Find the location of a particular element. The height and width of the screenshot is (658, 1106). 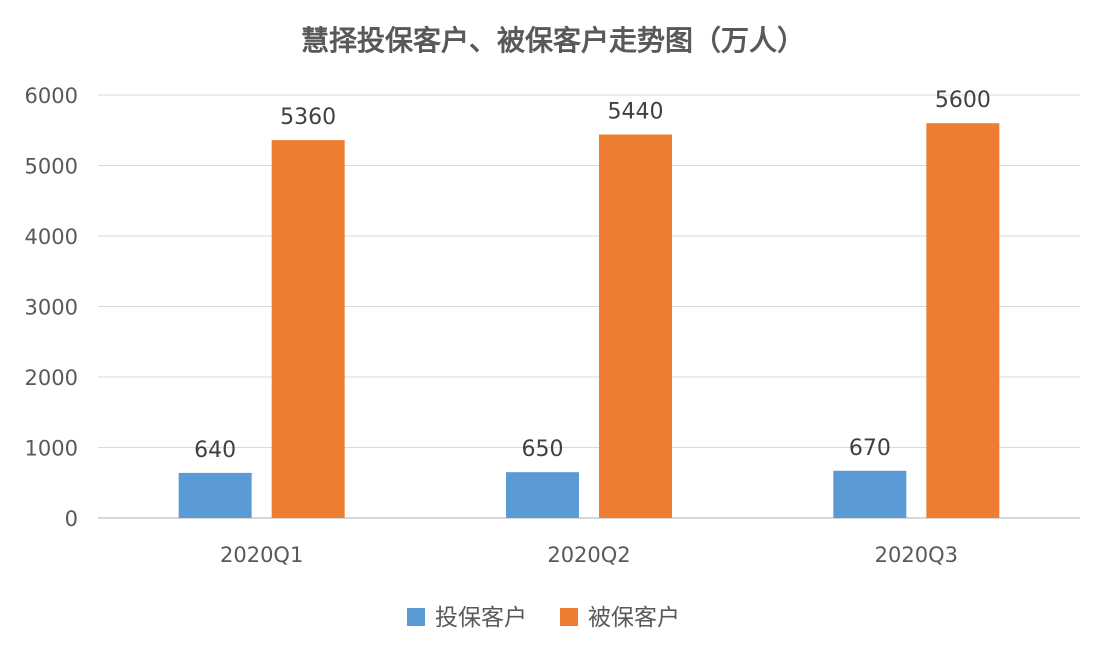

y-tick-label: 3000 is located at coordinates (51, 308).